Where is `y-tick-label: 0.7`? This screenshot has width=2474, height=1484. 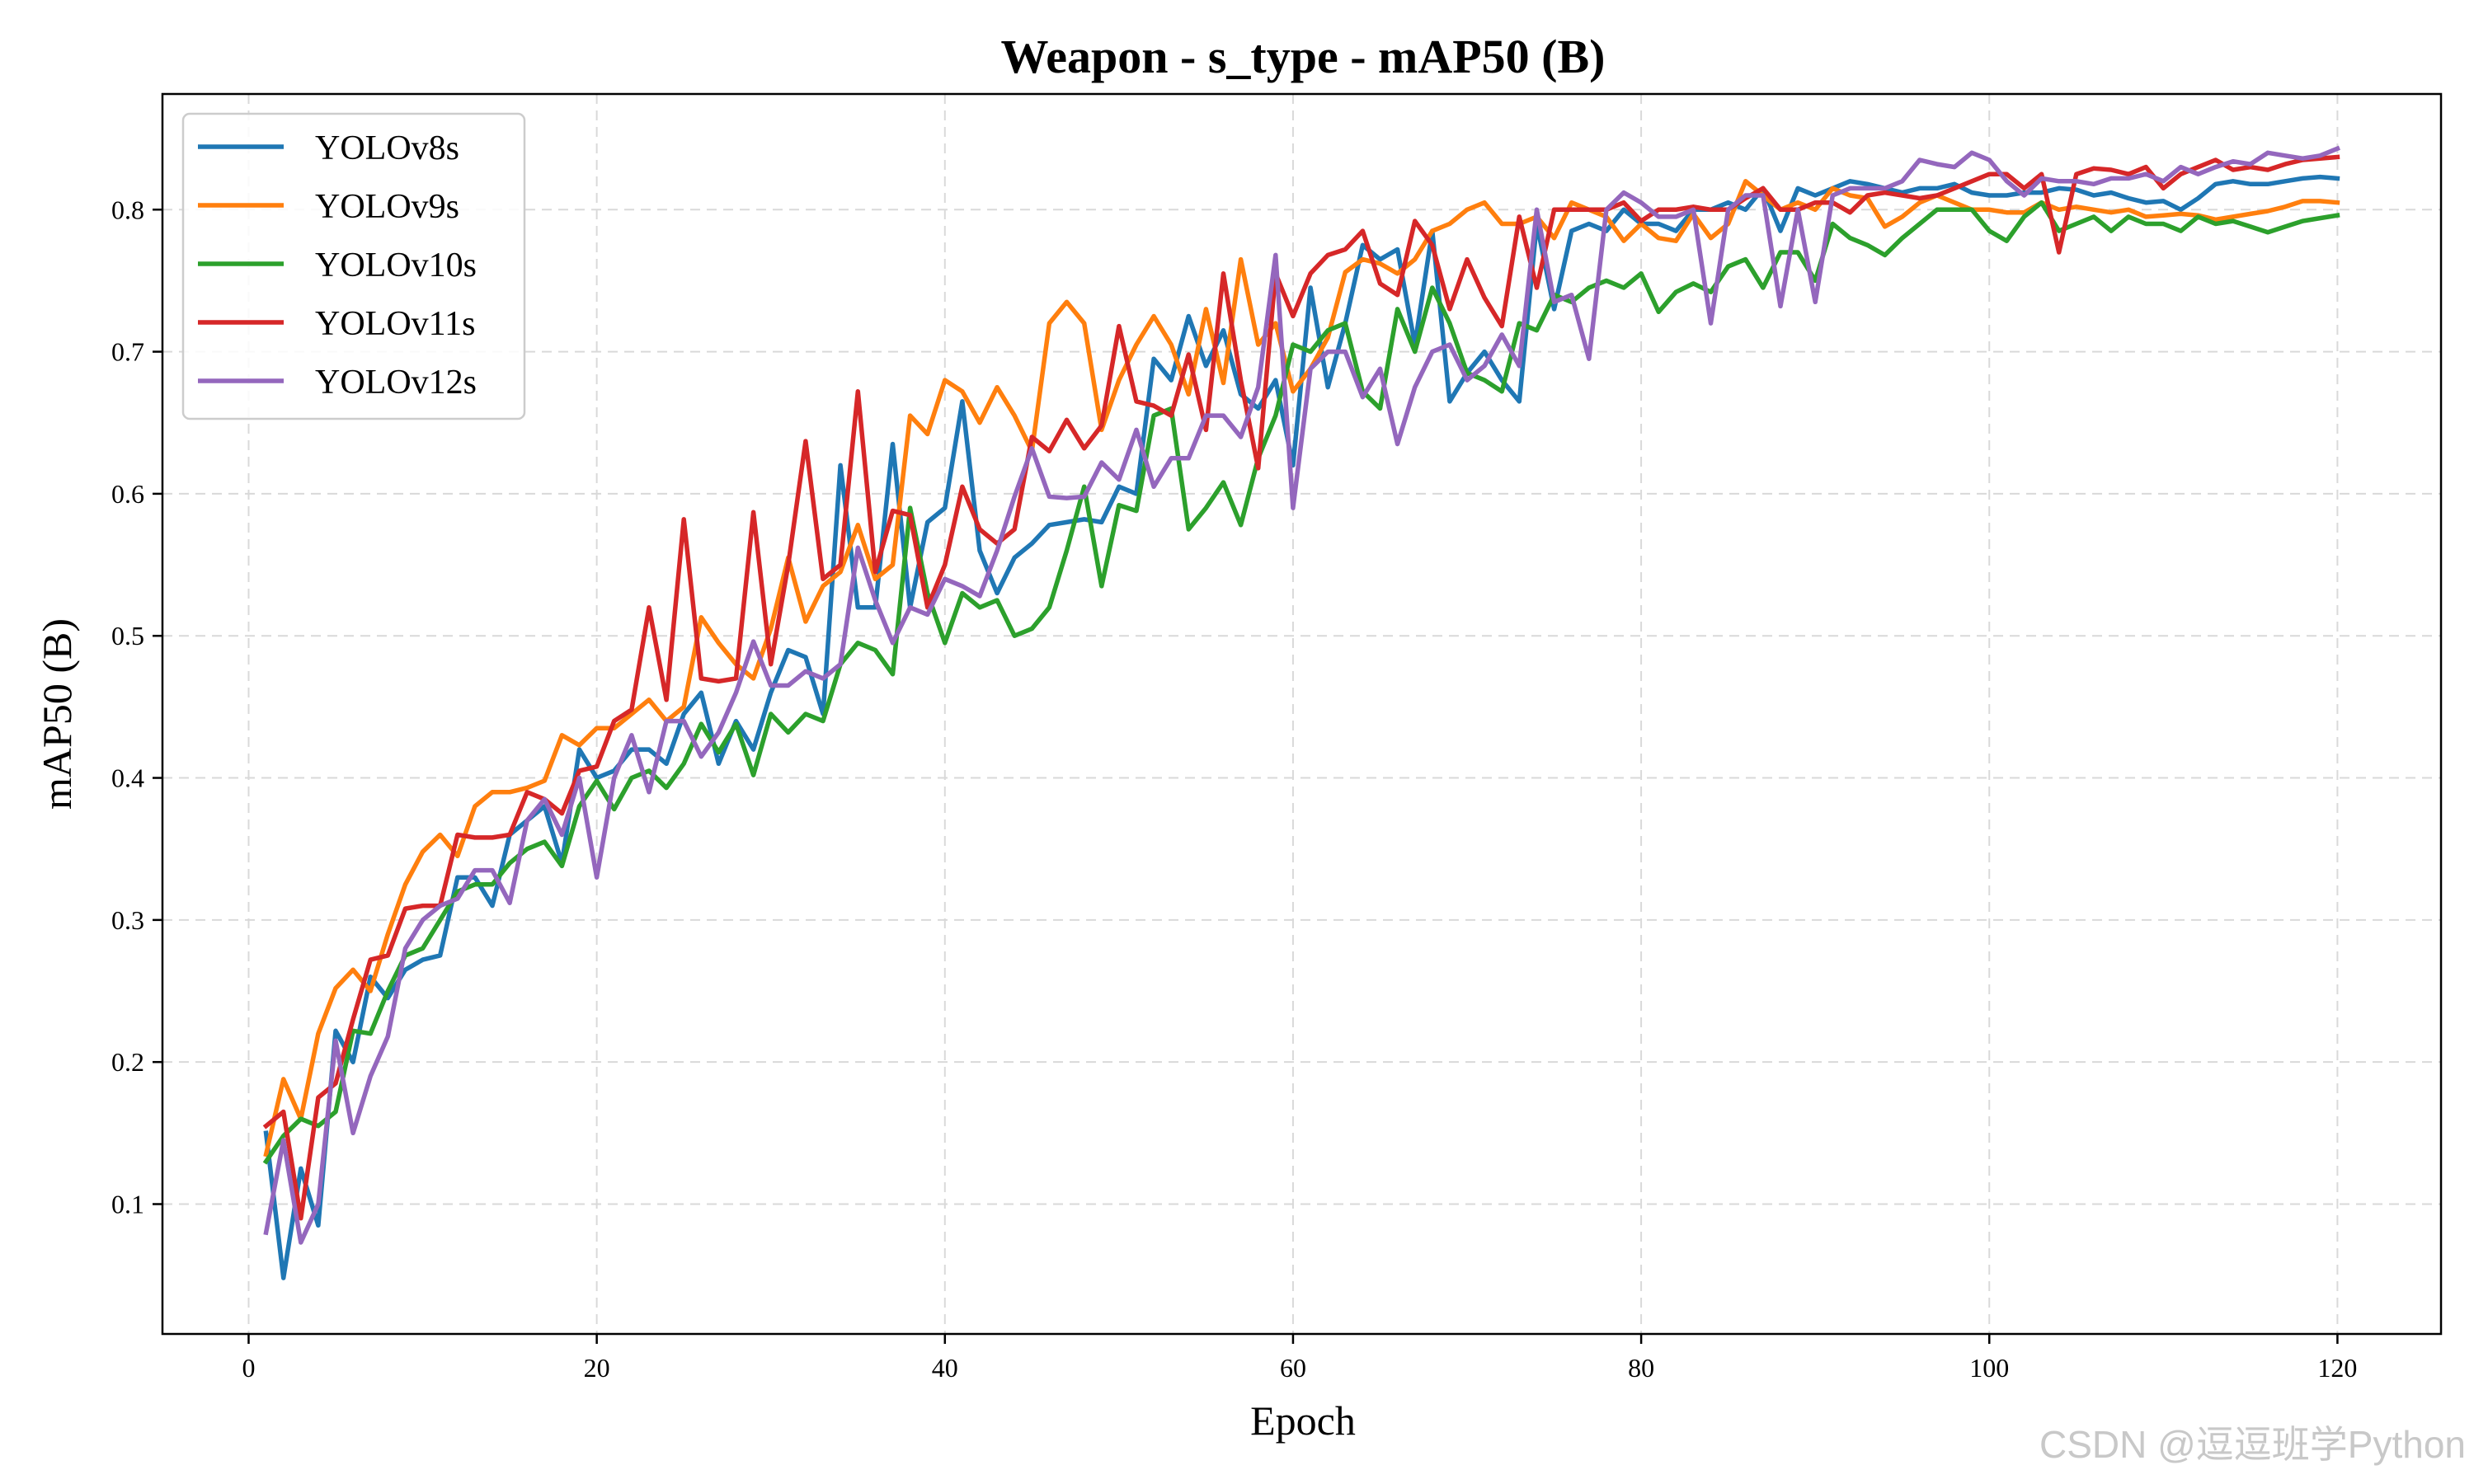 y-tick-label: 0.7 is located at coordinates (127, 352).